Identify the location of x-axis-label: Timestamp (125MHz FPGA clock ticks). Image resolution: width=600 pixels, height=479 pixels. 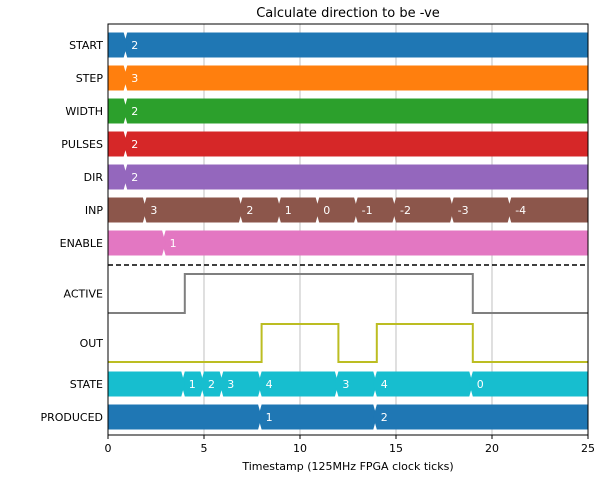
(347, 466).